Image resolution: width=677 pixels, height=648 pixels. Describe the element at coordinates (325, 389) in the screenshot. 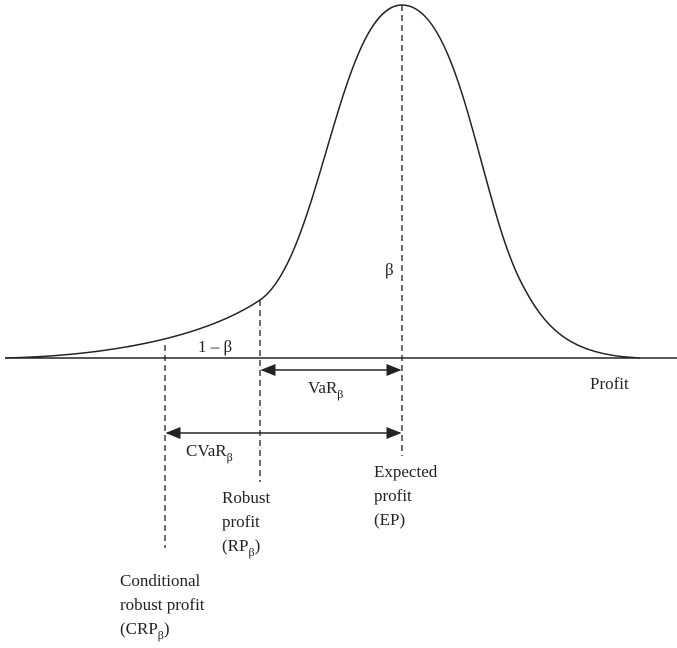

I see `var-label: VaRβ` at that location.